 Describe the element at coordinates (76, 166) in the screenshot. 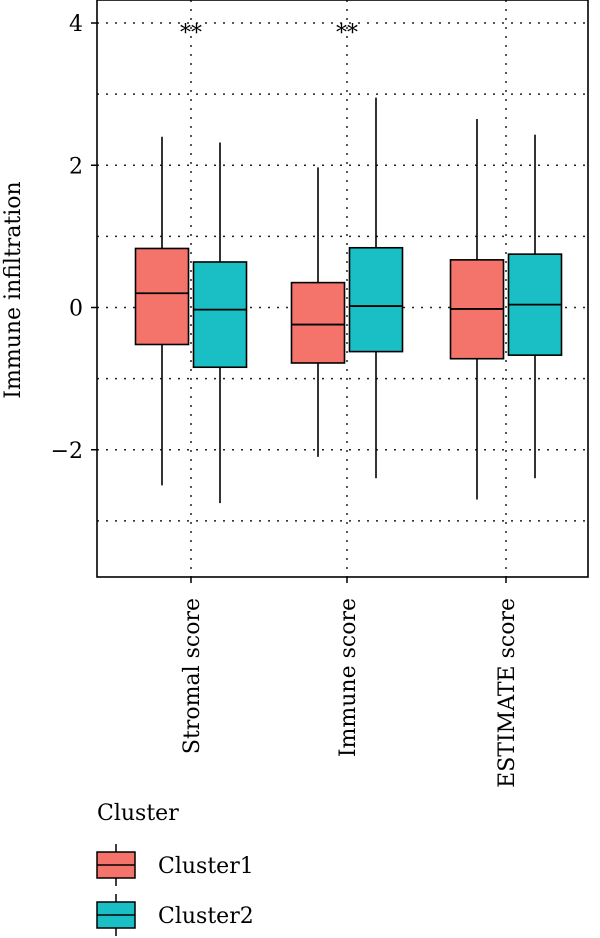

I see `y-tick-label: 2` at that location.